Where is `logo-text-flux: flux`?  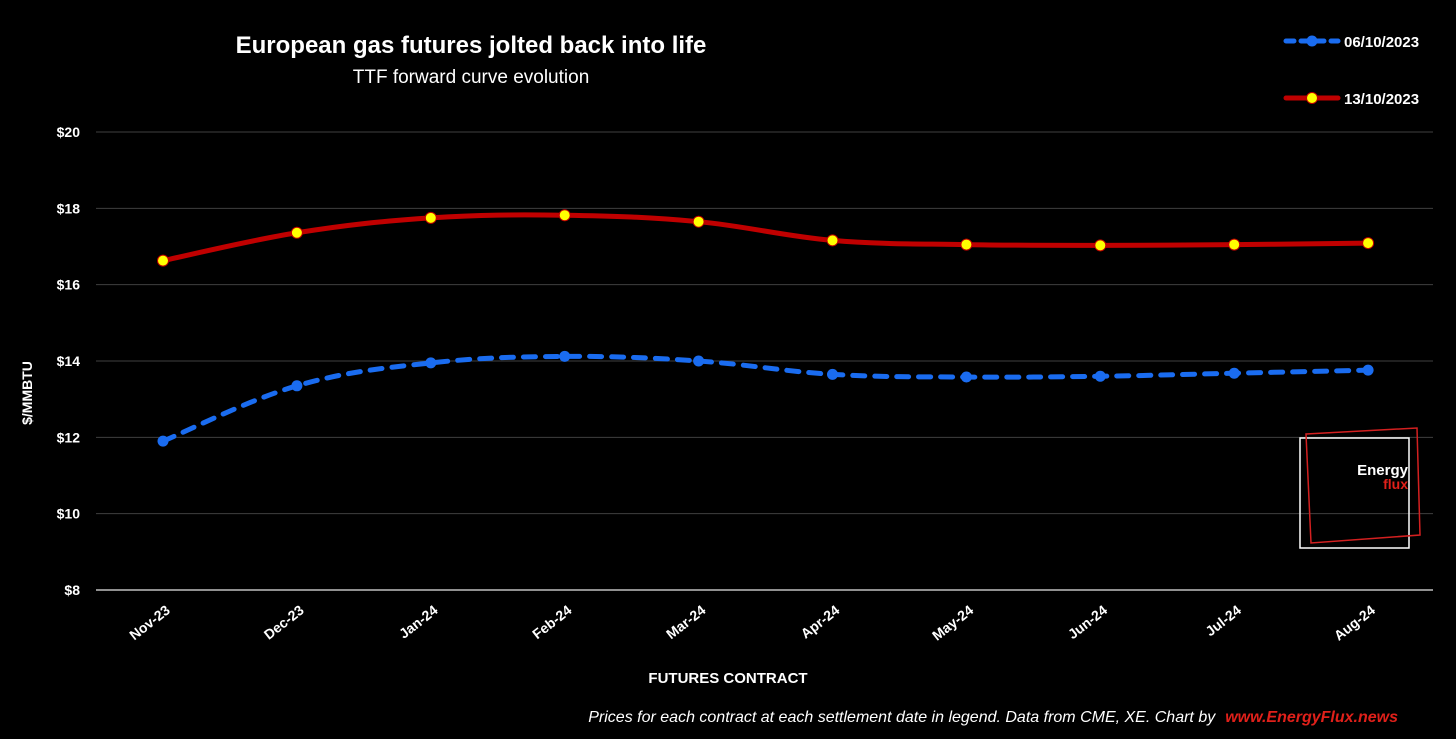 logo-text-flux: flux is located at coordinates (1395, 484).